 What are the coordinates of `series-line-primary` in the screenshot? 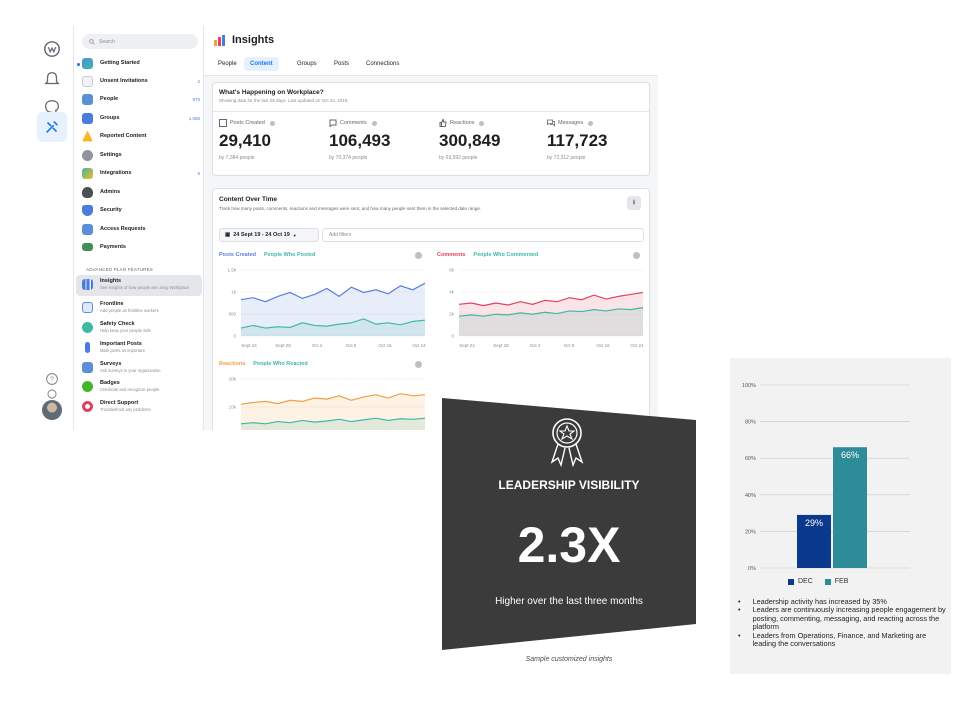 It's located at (333, 292).